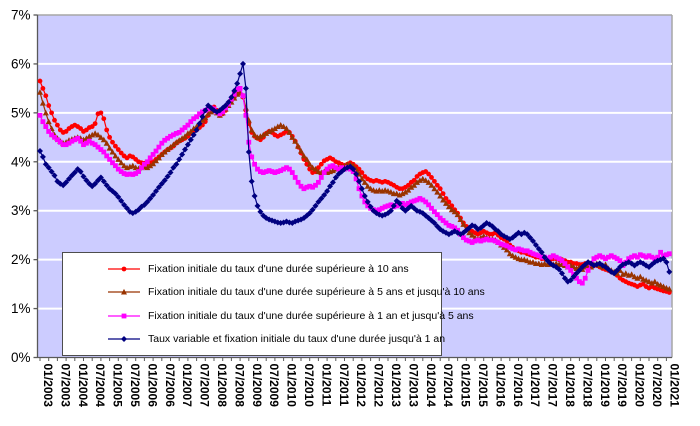 The image size is (700, 426). What do you see at coordinates (483, 386) in the screenshot?
I see `svg-text: 07/2015` at bounding box center [483, 386].